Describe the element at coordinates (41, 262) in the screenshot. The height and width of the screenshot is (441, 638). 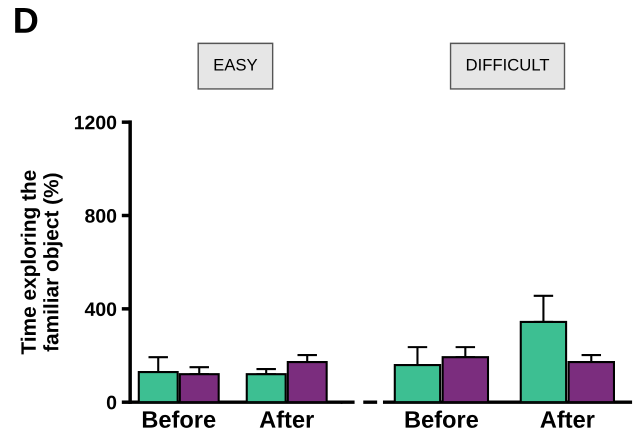
I see `y-axis-title: Time exploring the familiar object (%)` at that location.